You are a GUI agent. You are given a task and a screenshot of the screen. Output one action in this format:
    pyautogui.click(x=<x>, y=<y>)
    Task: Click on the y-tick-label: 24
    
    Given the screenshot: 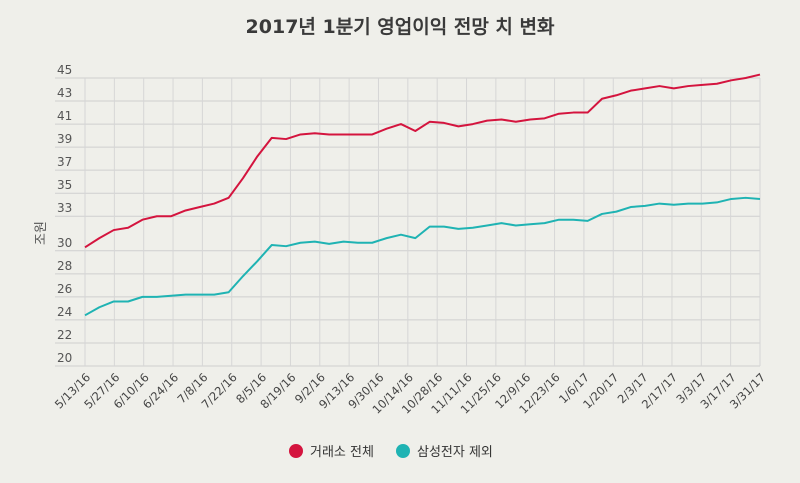 What is the action you would take?
    pyautogui.click(x=64, y=312)
    